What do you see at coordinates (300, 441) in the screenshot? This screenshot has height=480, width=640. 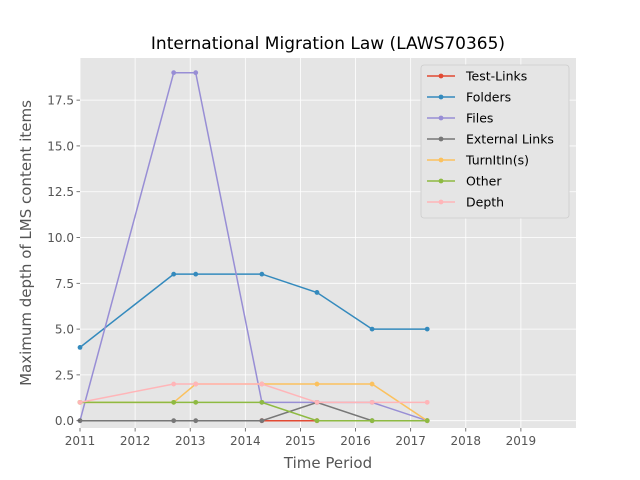 I see `x-tick-label: 2015` at bounding box center [300, 441].